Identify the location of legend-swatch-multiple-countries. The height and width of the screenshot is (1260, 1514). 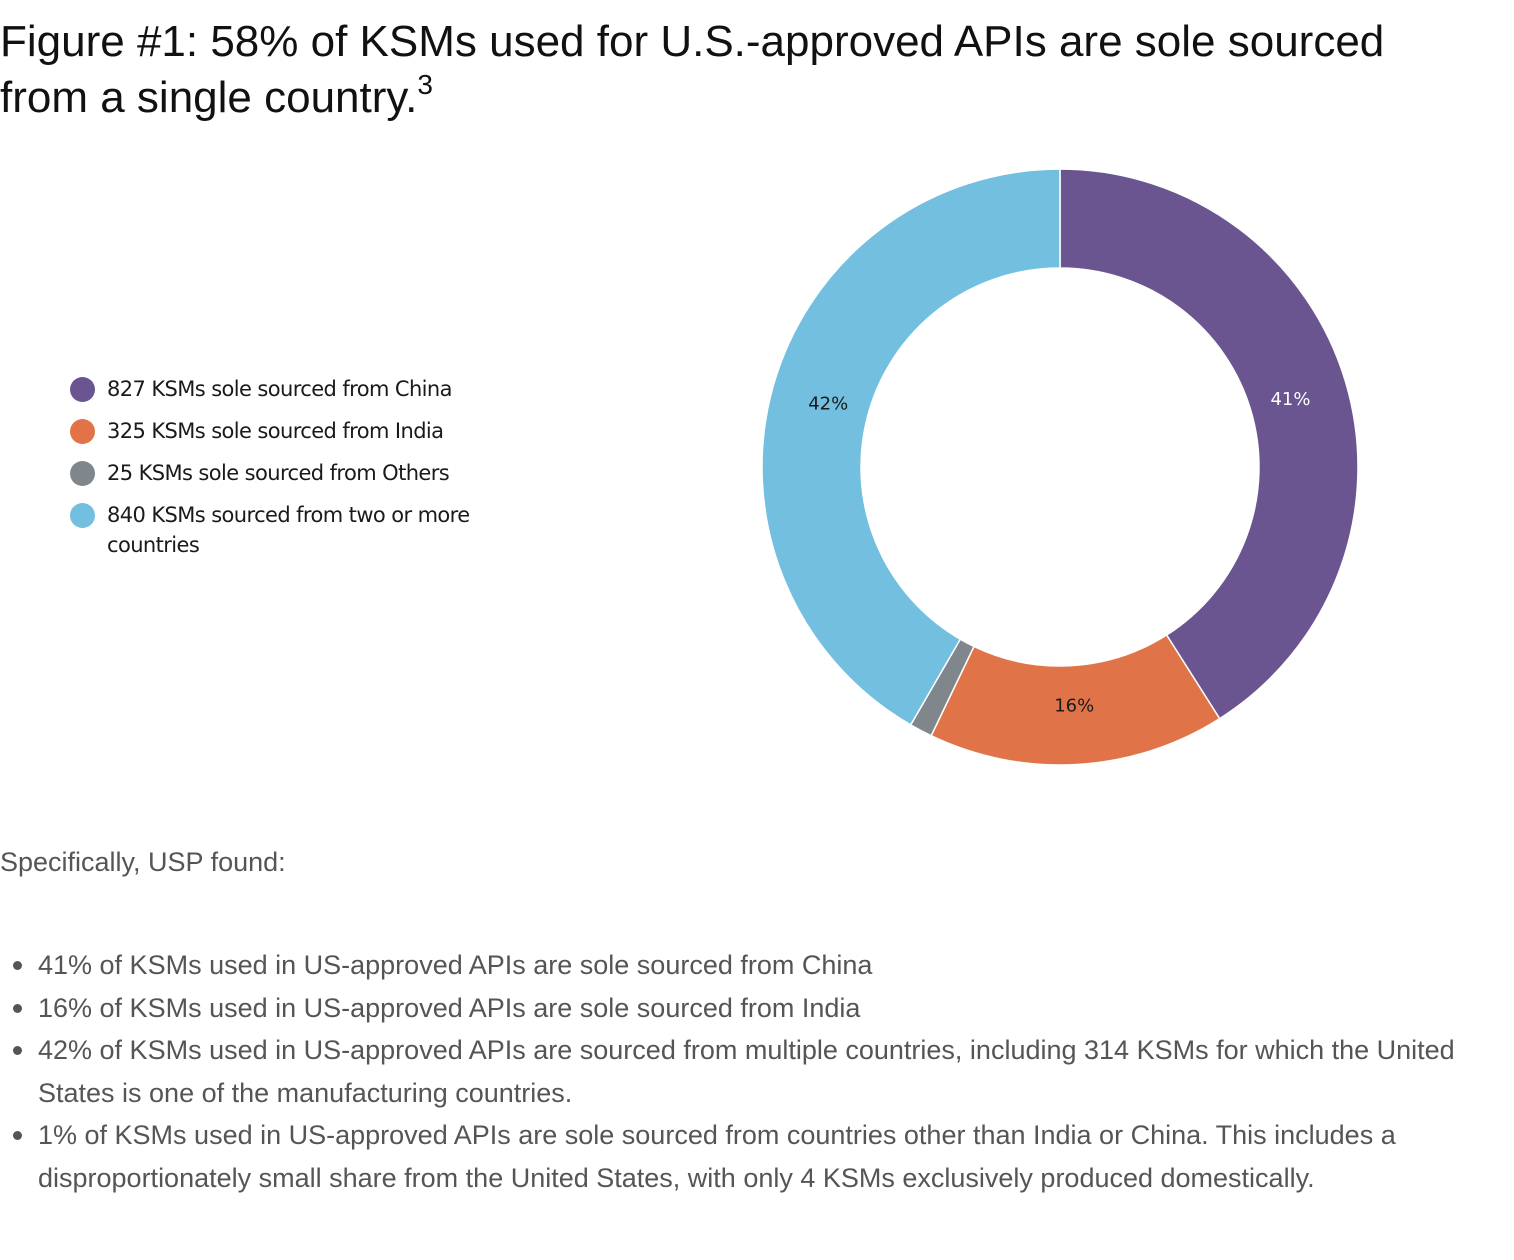
(82, 515).